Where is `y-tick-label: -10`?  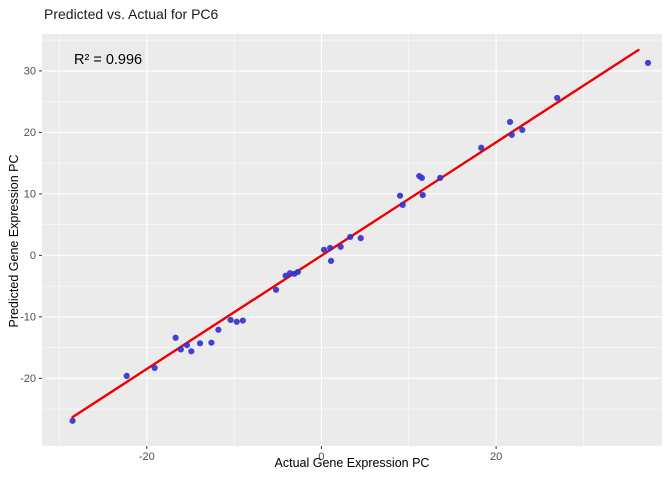
y-tick-label: -10 is located at coordinates (28, 317).